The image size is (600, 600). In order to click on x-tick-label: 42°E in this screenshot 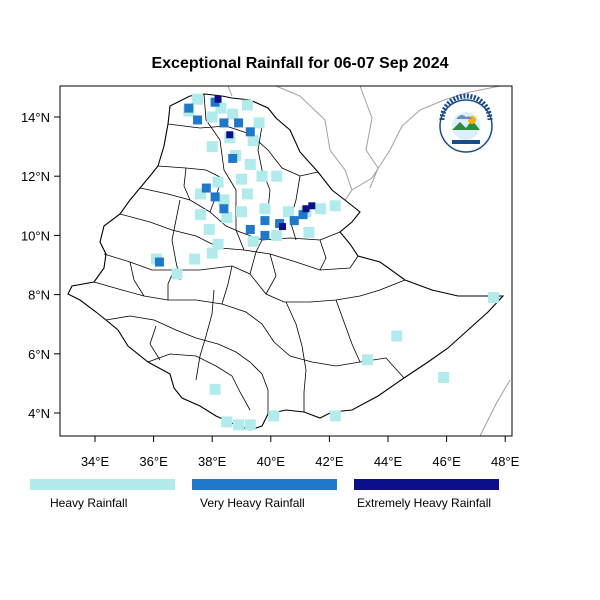, I will do `click(329, 461)`.